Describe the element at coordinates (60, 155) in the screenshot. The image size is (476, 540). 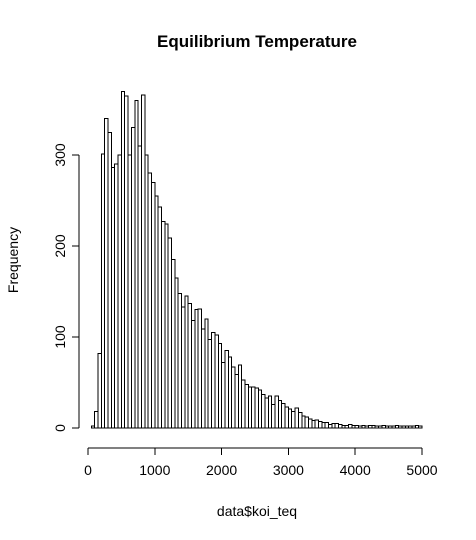
I see `y-tick-label: 300` at that location.